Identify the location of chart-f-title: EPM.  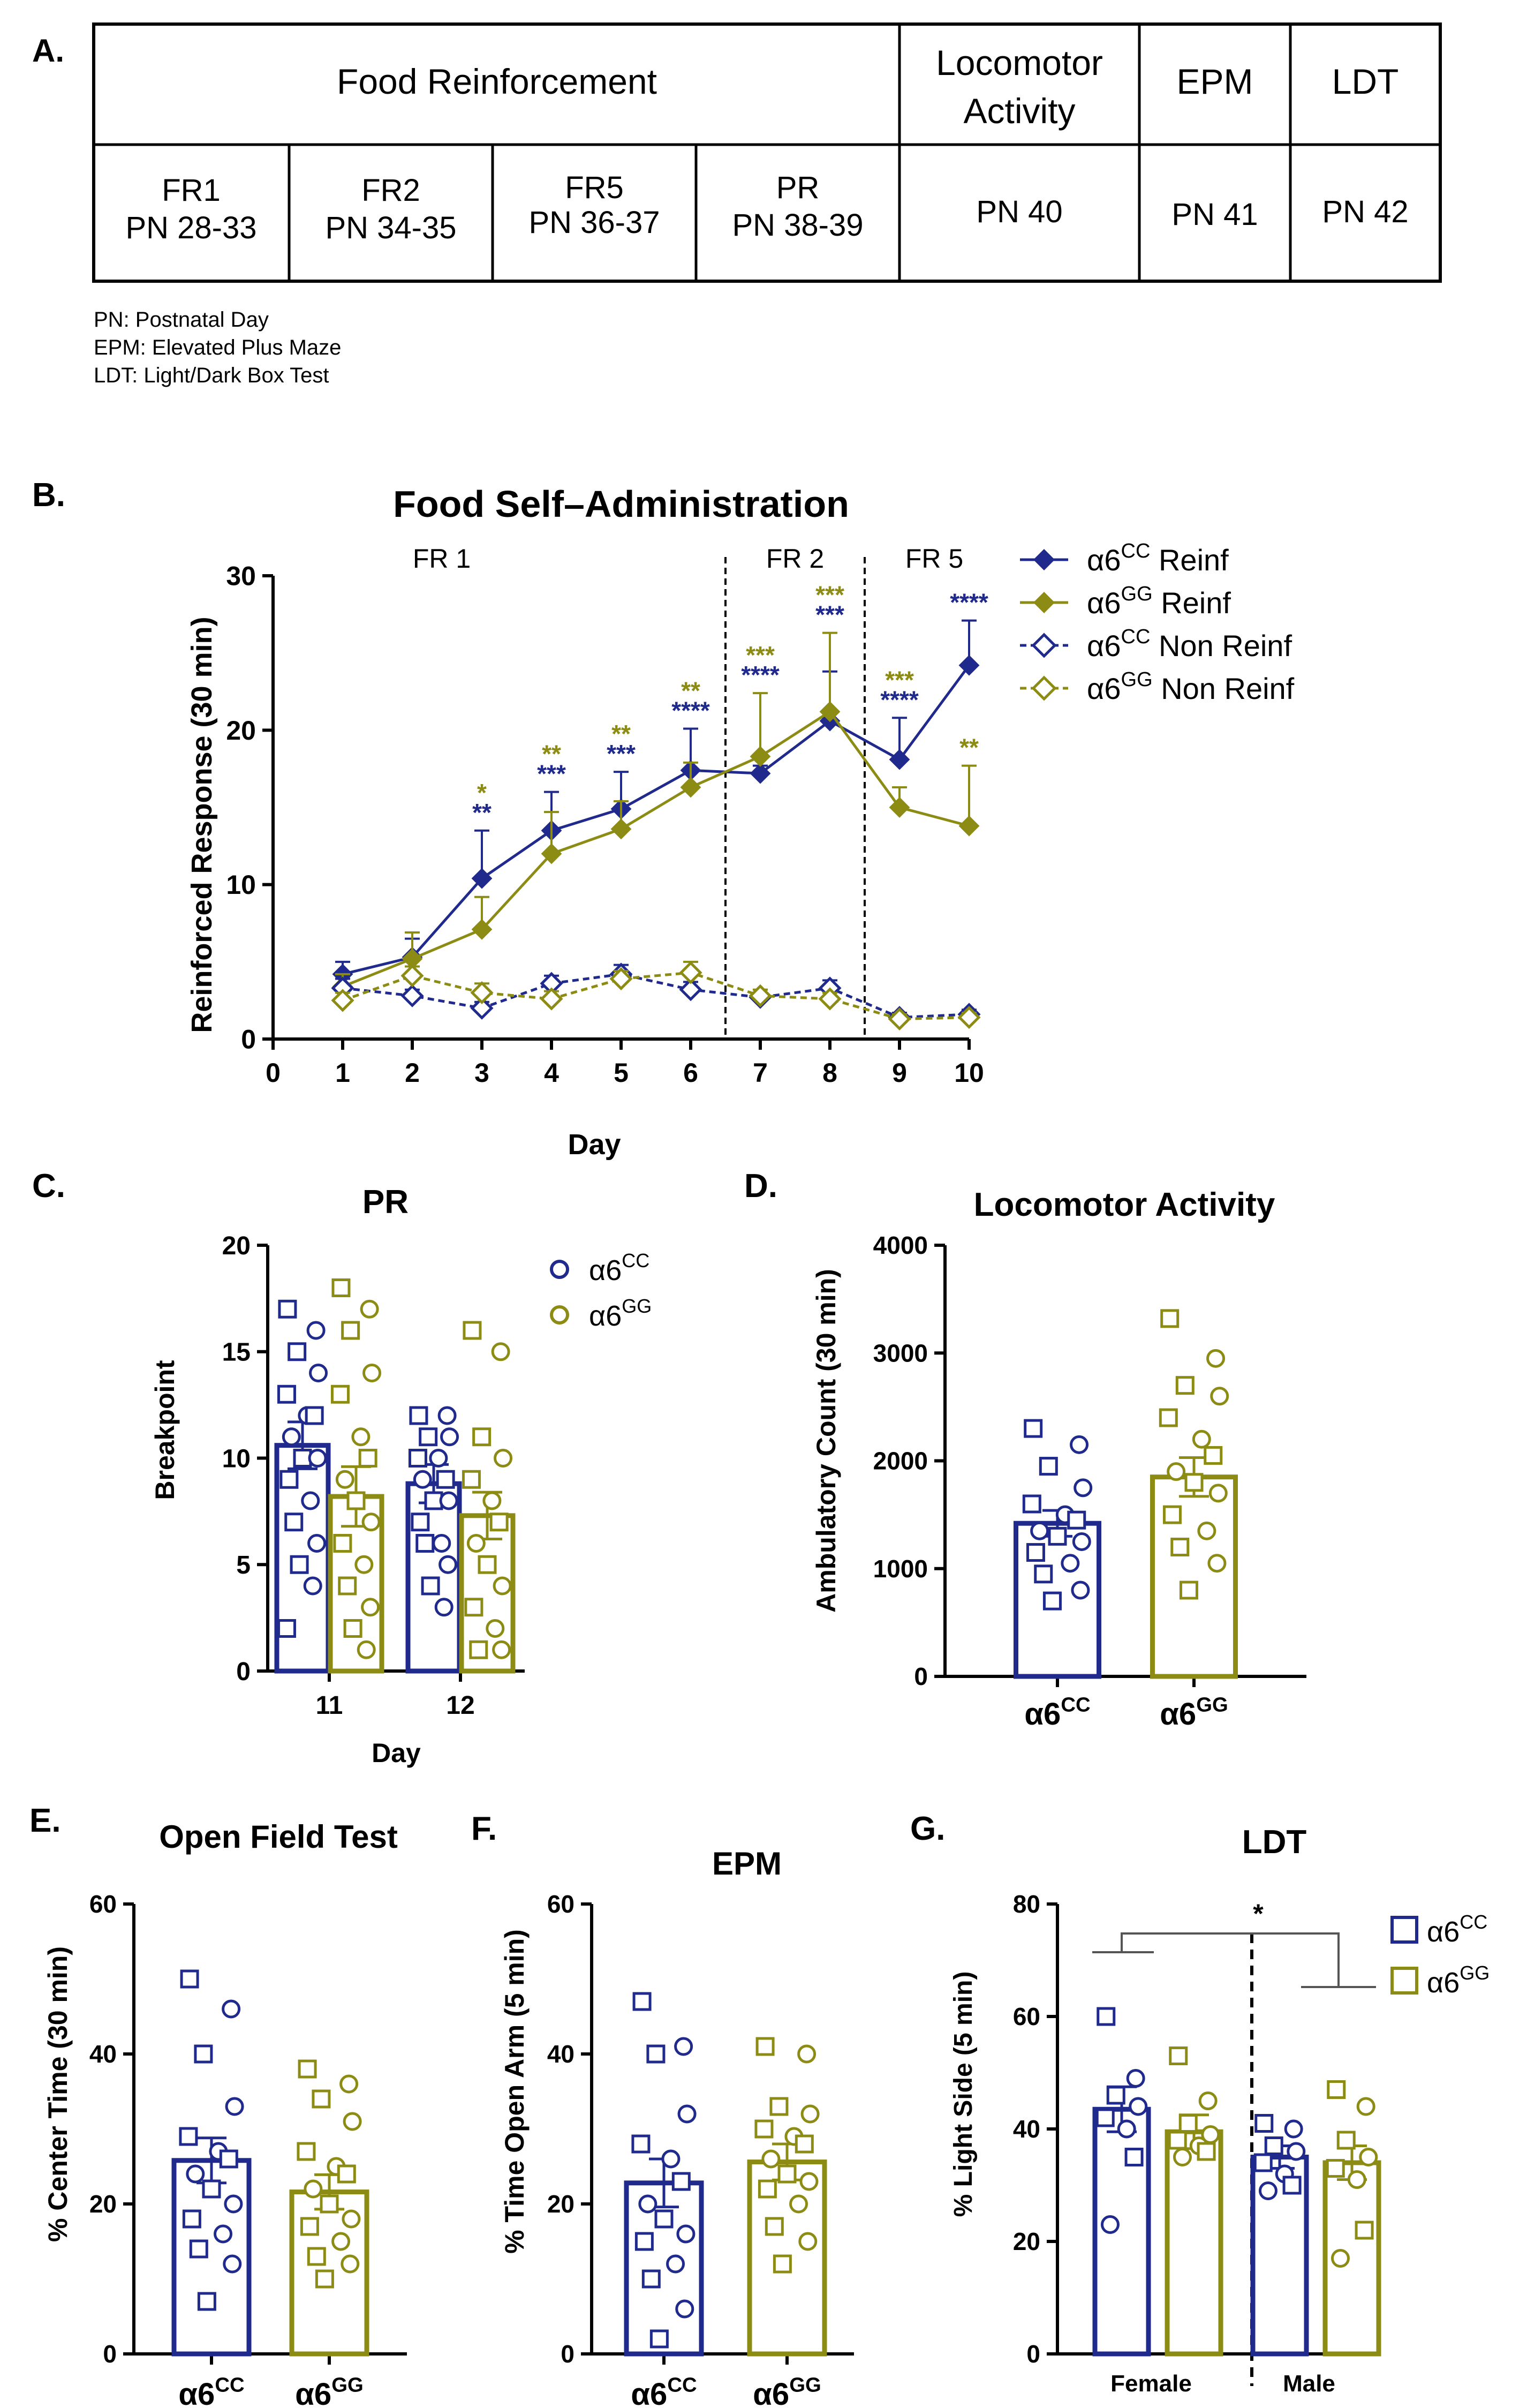
(747, 1864).